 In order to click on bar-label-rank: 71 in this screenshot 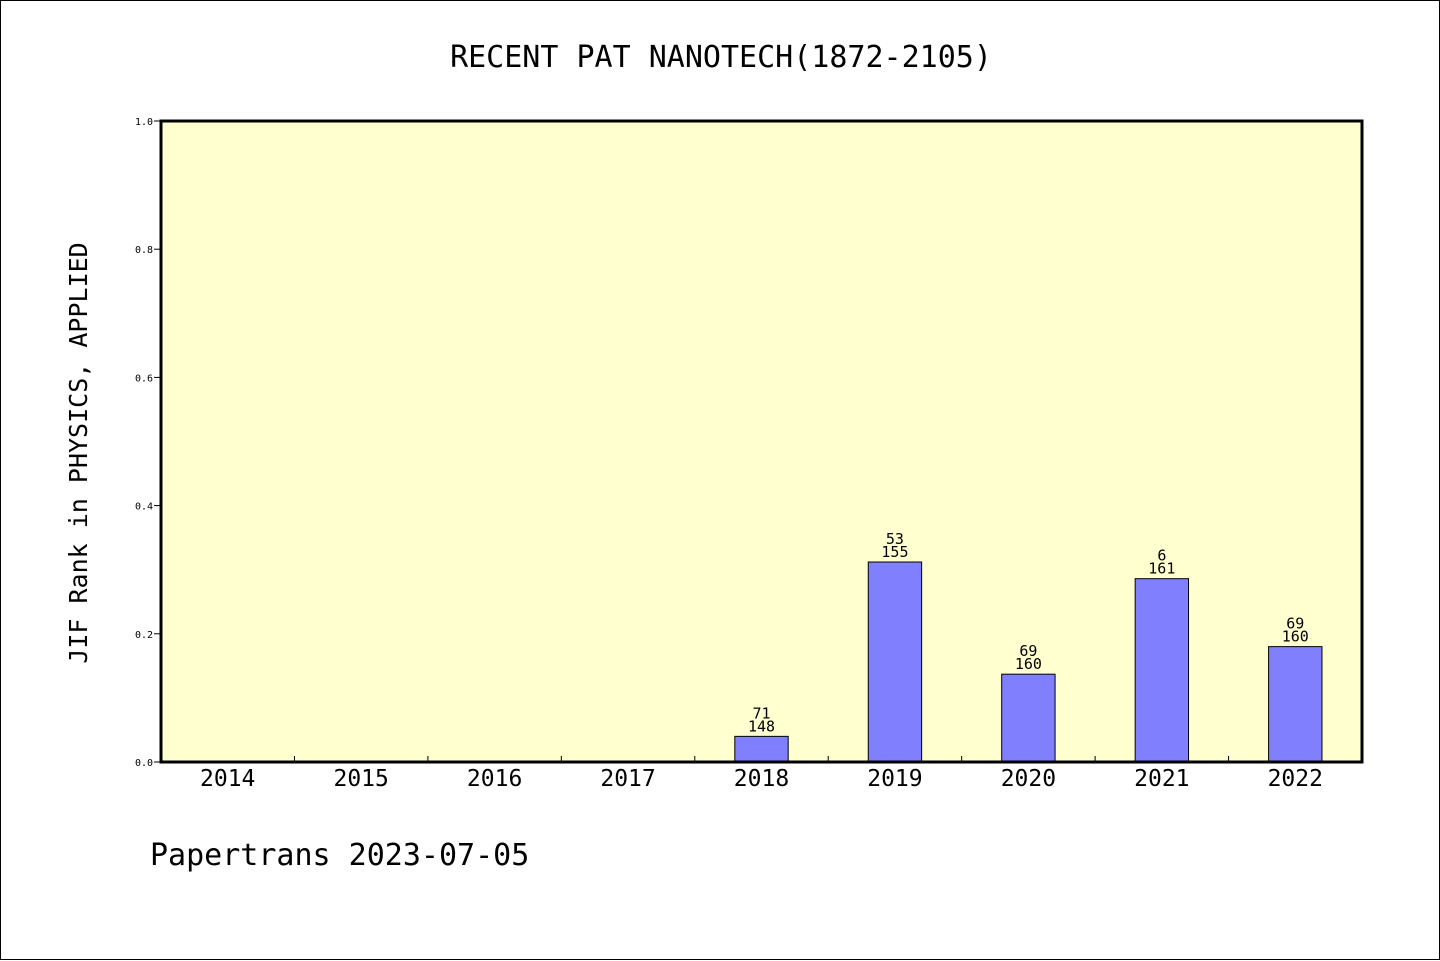, I will do `click(761, 713)`.